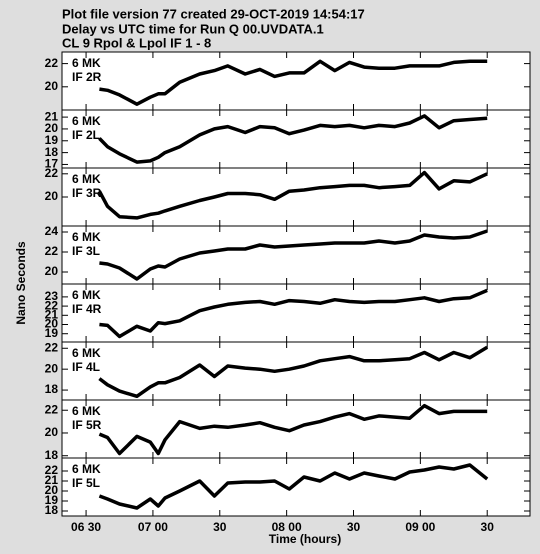 This screenshot has height=554, width=540. What do you see at coordinates (136, 42) in the screenshot?
I see `title-line: CL 9 Rpol & Lpol IF 1 - 8` at bounding box center [136, 42].